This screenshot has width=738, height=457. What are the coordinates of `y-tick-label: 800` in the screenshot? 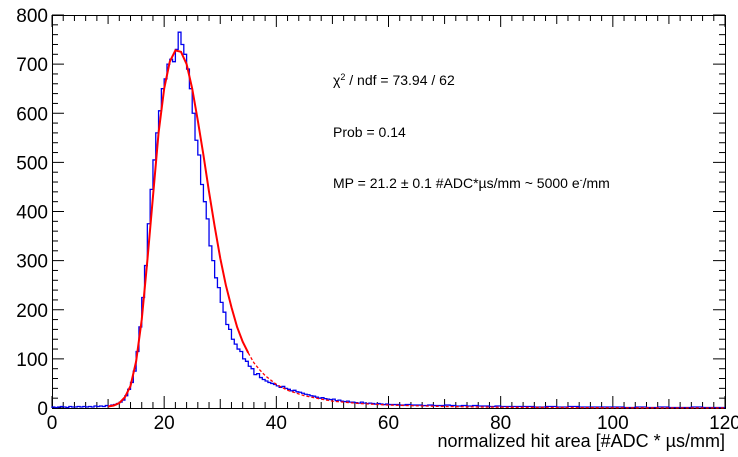 It's located at (32, 16).